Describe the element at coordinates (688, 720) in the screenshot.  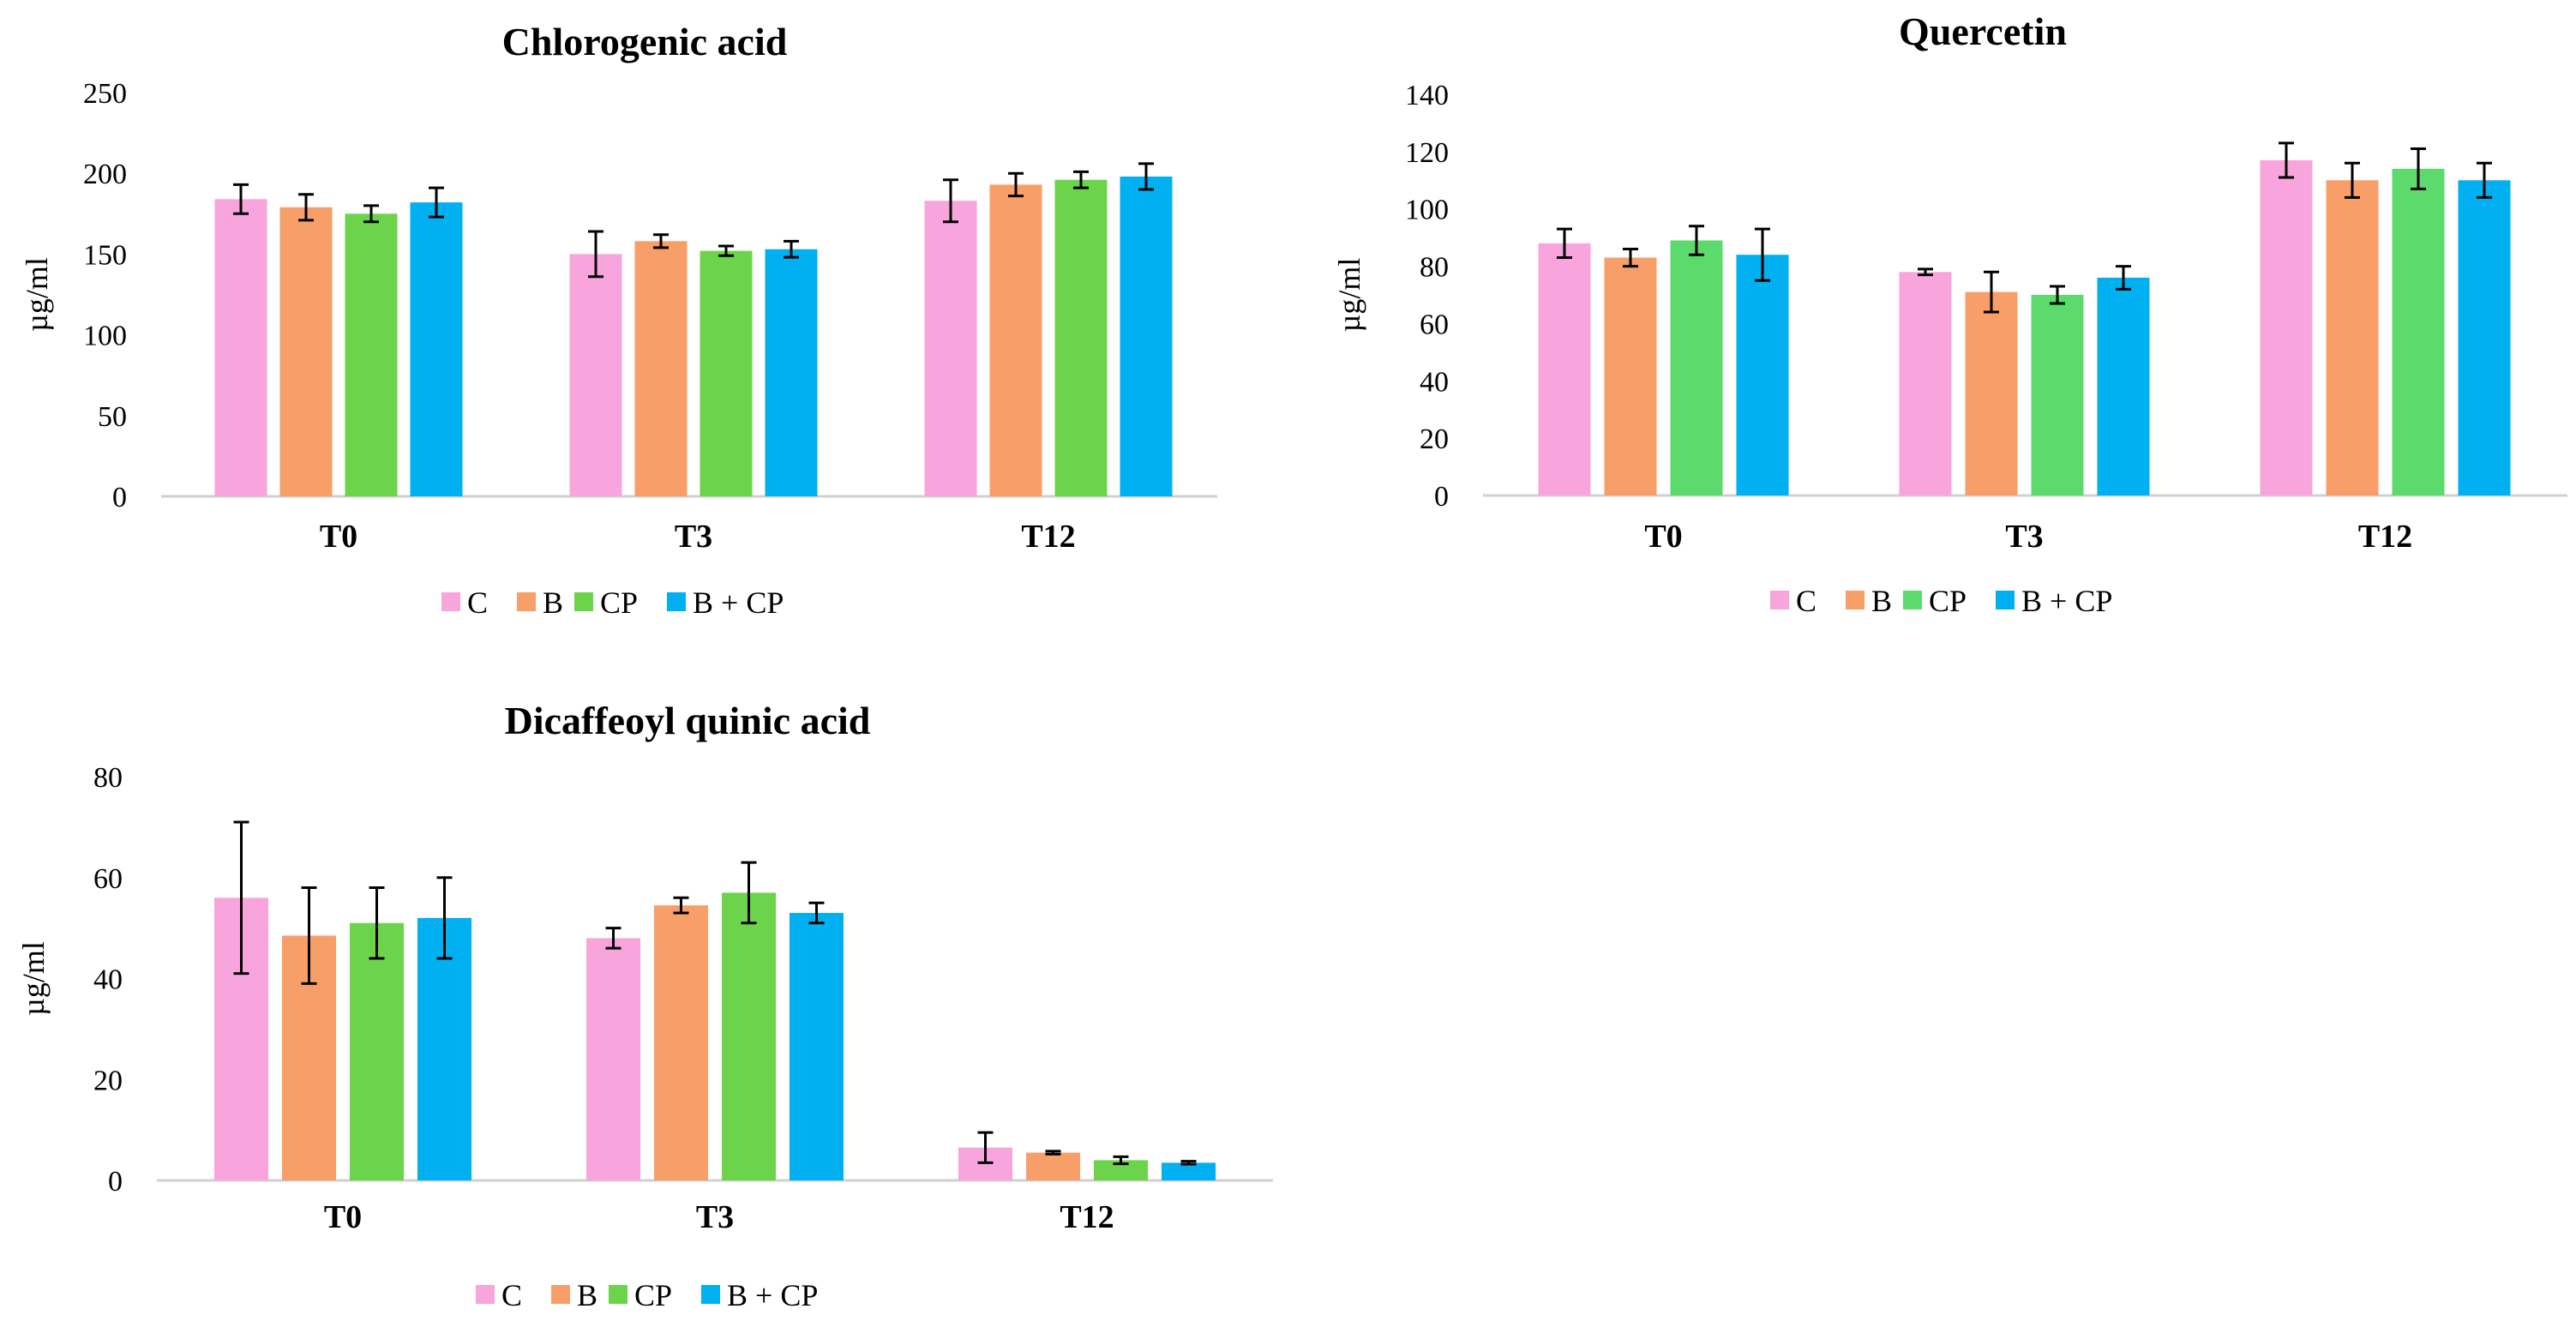
I see `chart-title: Dicaffeoyl quinic acid` at that location.